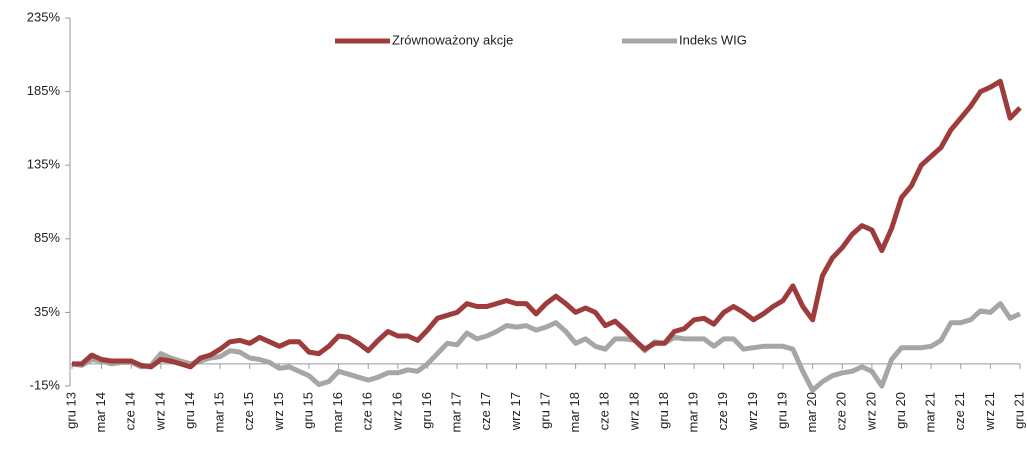  What do you see at coordinates (426, 410) in the screenshot?
I see `x-tick-label: gru 16` at bounding box center [426, 410].